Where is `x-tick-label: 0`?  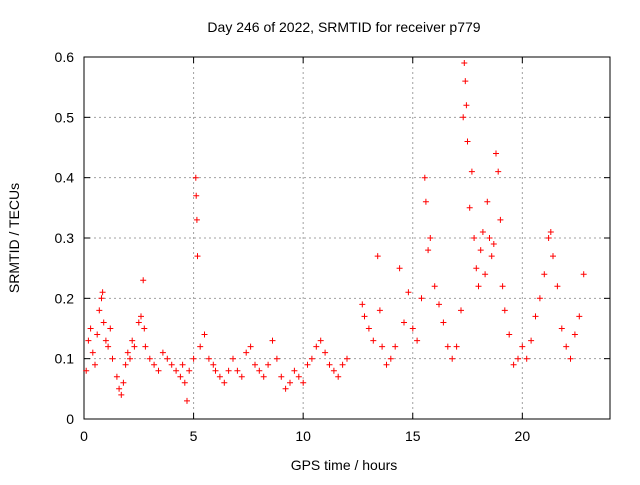 x-tick-label: 0 is located at coordinates (84, 436).